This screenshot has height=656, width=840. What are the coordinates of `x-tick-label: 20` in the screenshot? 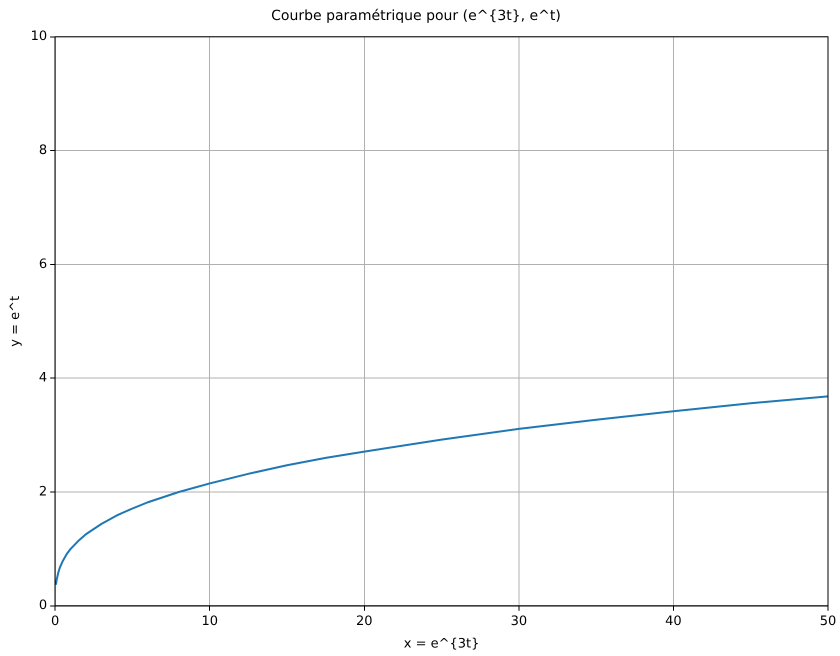 It's located at (364, 621).